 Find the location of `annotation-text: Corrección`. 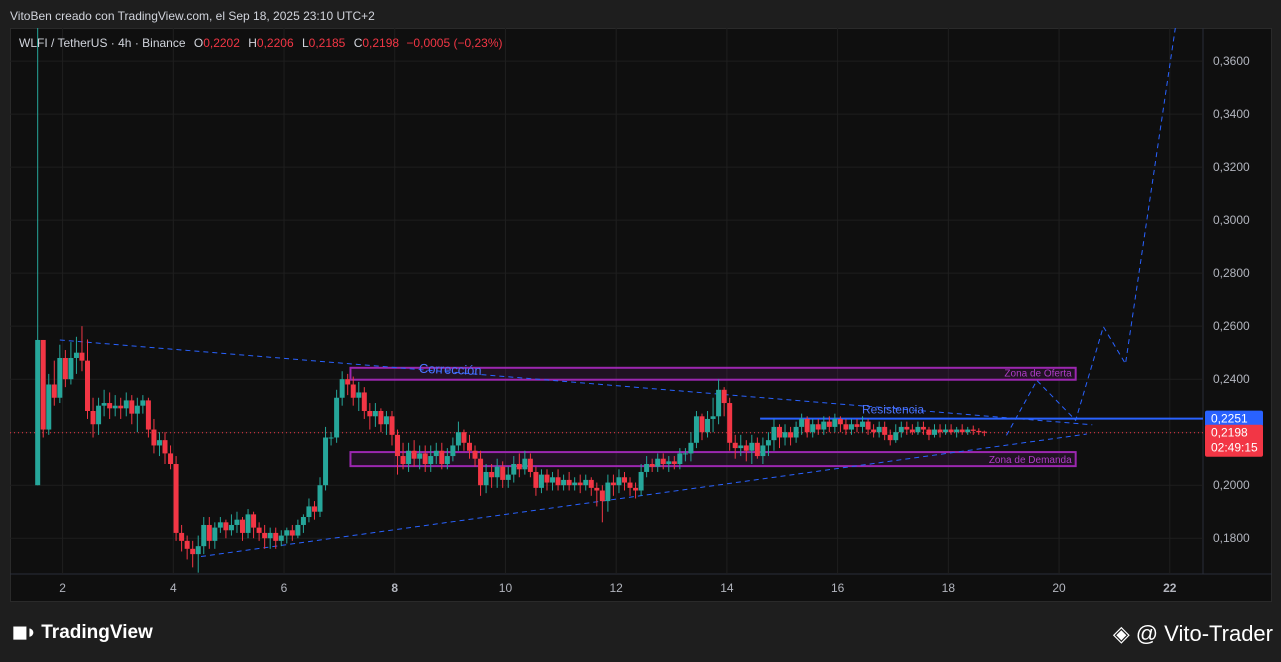

annotation-text: Corrección is located at coordinates (450, 369).